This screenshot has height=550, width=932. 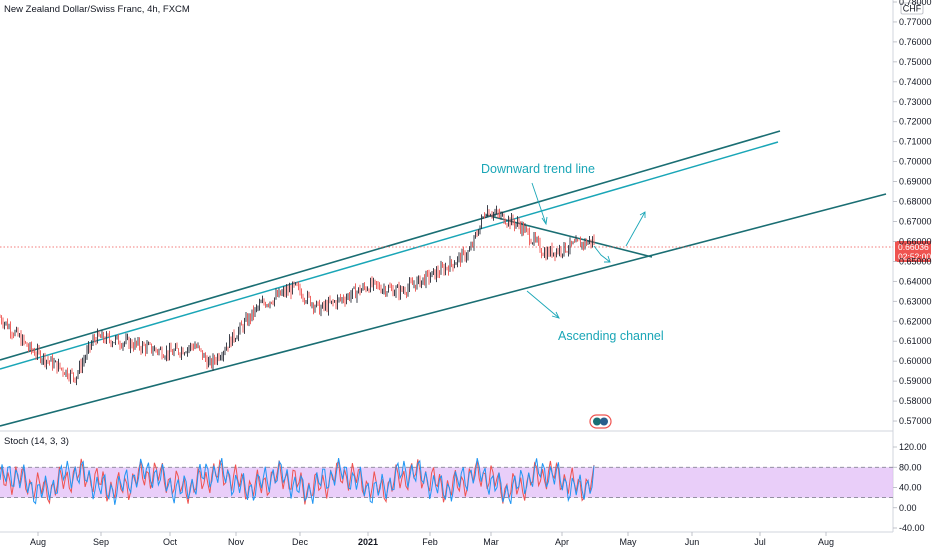 I want to click on downward-trend-line, so click(x=569, y=236).